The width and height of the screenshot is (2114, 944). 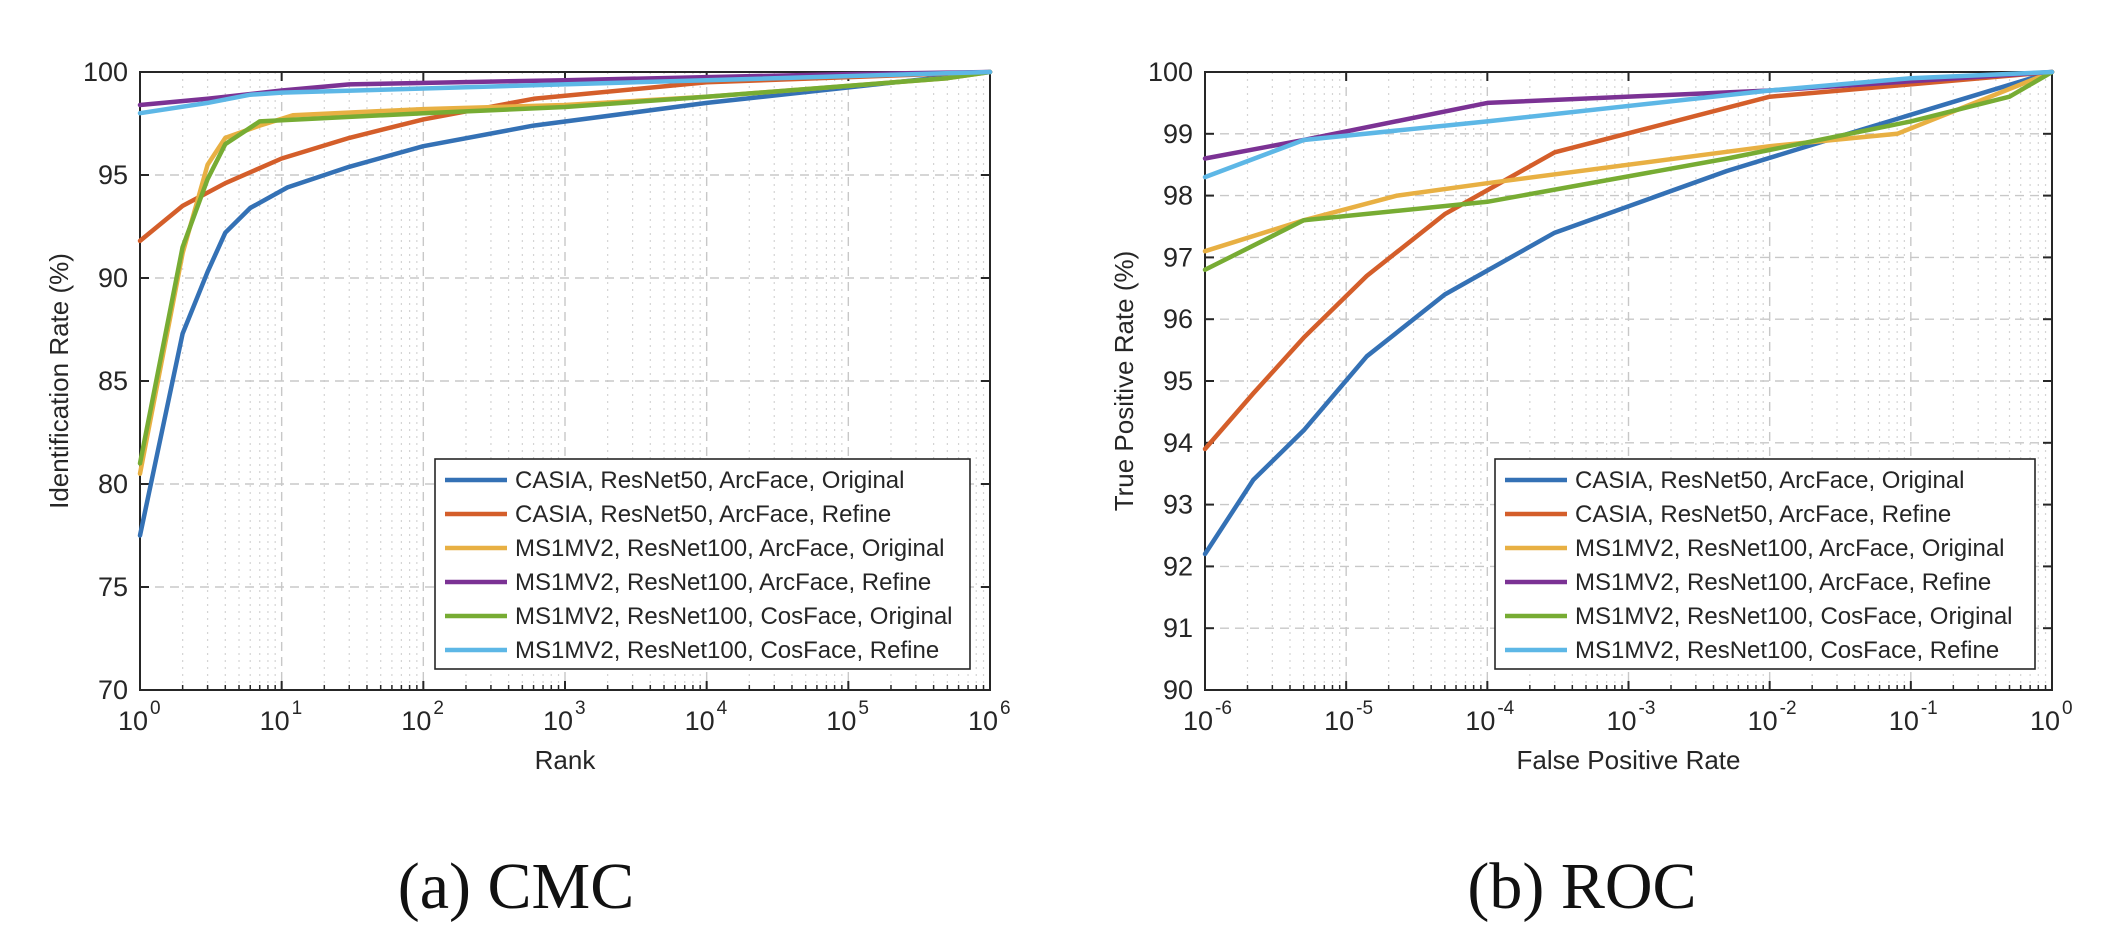 I want to click on y-tick-label: 94, so click(x=1178, y=443).